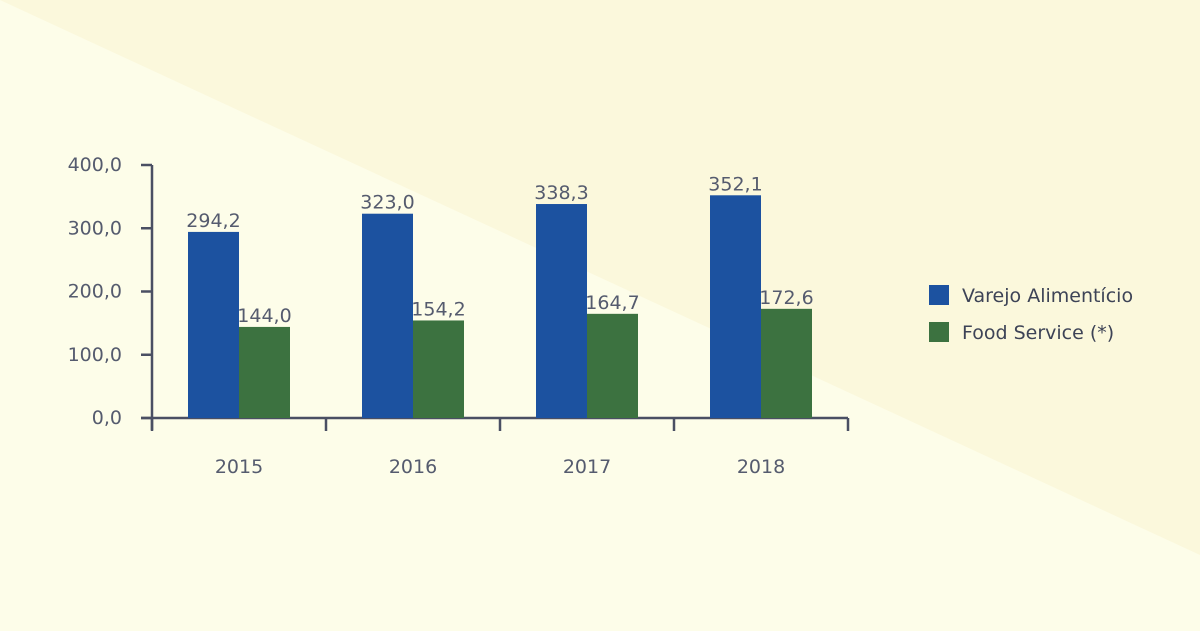  Describe the element at coordinates (264, 316) in the screenshot. I see `data-label: 144,0` at that location.